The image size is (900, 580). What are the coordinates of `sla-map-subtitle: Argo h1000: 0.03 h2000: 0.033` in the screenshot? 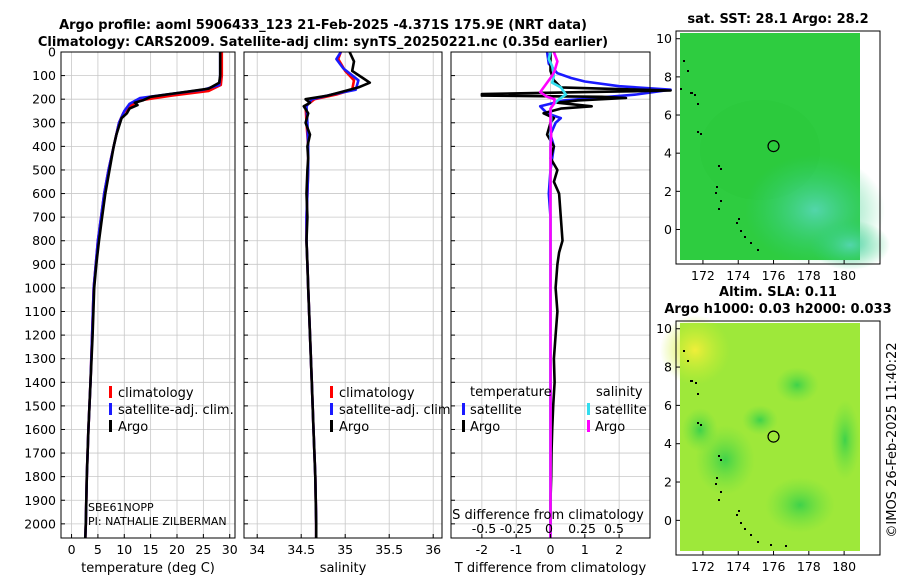 It's located at (777, 309).